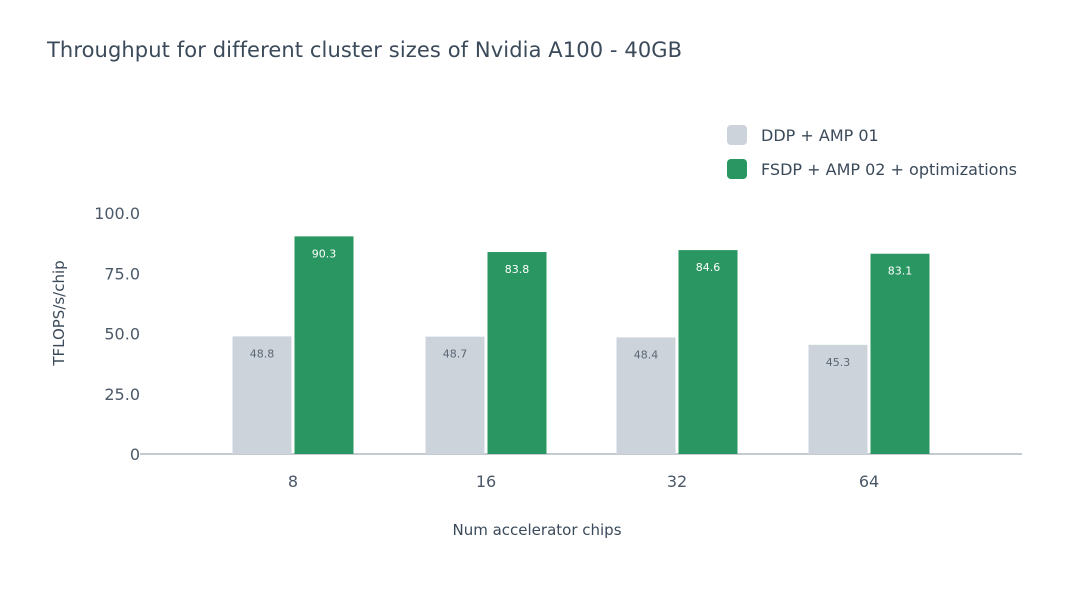  I want to click on y-axis-label: TFLOPS/s/chip, so click(59, 313).